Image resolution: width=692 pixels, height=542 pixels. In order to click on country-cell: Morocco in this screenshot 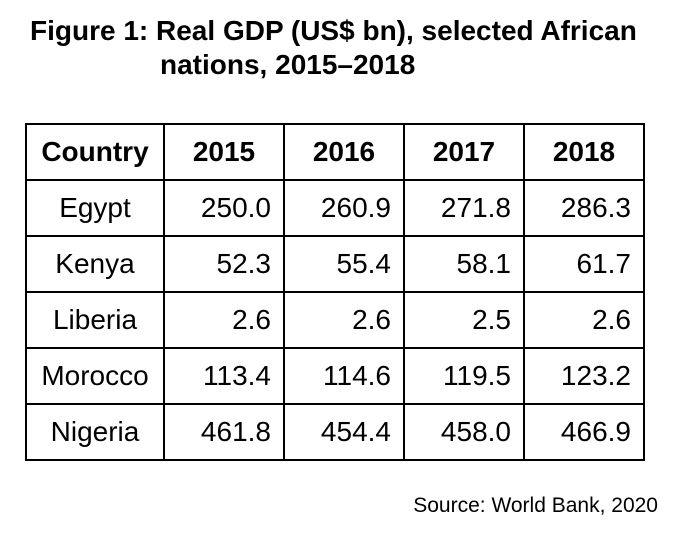, I will do `click(95, 376)`.